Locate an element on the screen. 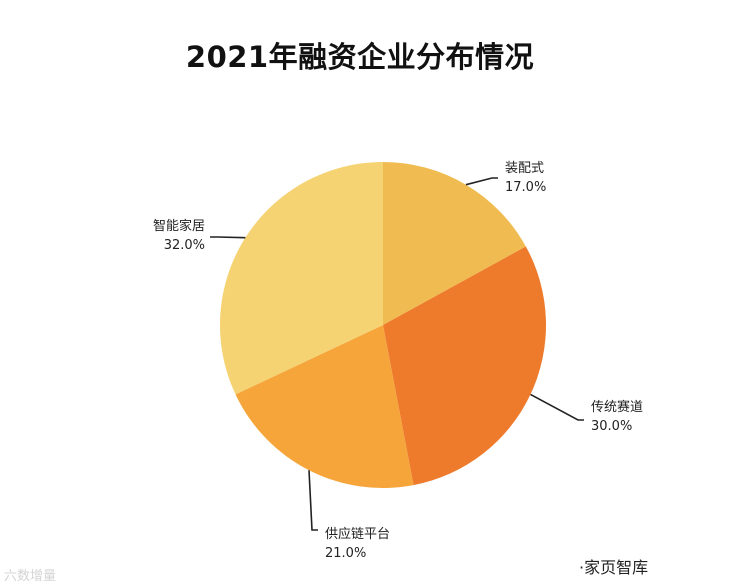 This screenshot has height=588, width=732. slice-label: 智能家居 is located at coordinates (179, 226).